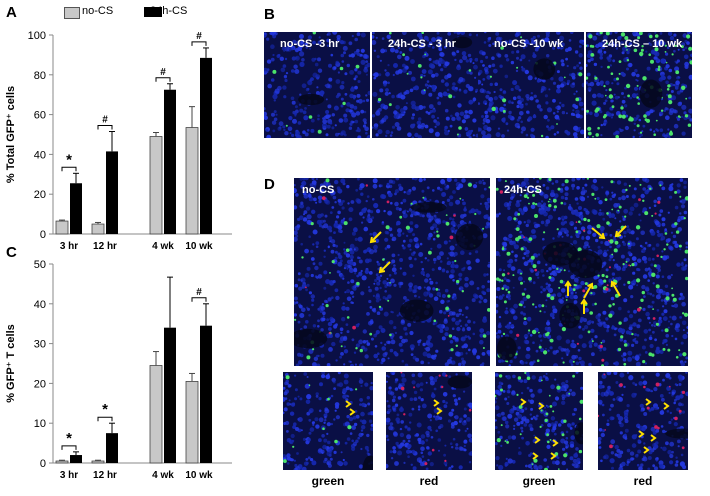 The height and width of the screenshot is (496, 710). What do you see at coordinates (269, 184) in the screenshot?
I see `panel-letter-d: D` at bounding box center [269, 184].